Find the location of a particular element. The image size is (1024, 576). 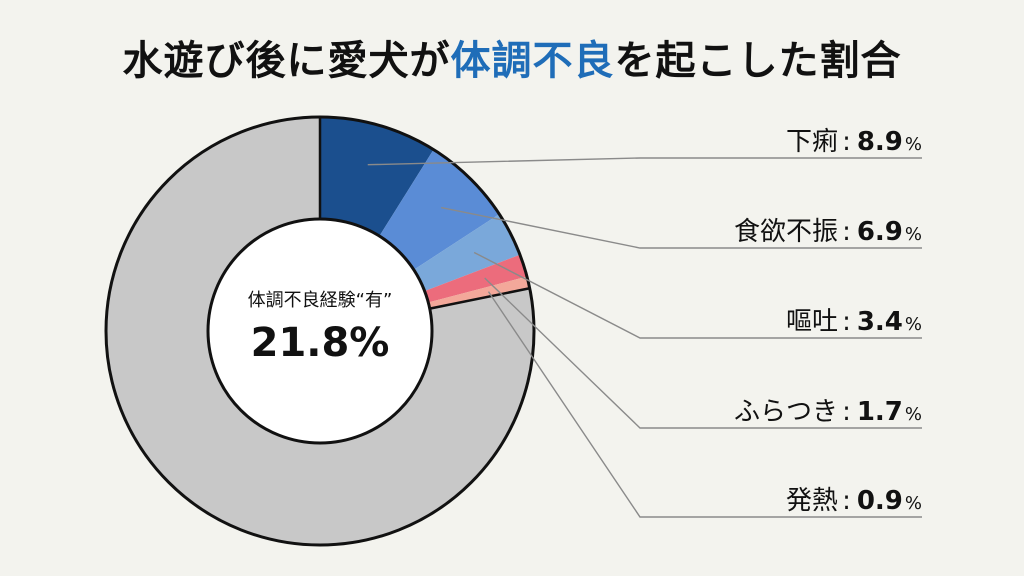

legend-value: 8.9 is located at coordinates (880, 142).